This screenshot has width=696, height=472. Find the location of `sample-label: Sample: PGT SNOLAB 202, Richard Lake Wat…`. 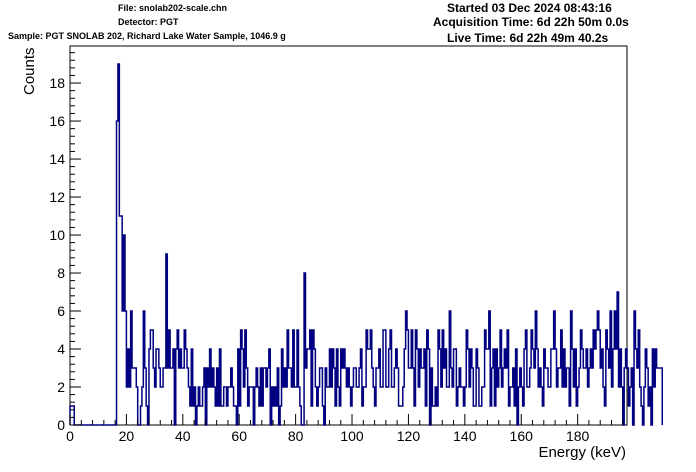

sample-label: Sample: PGT SNOLAB 202, Richard Lake Wat… is located at coordinates (147, 36).